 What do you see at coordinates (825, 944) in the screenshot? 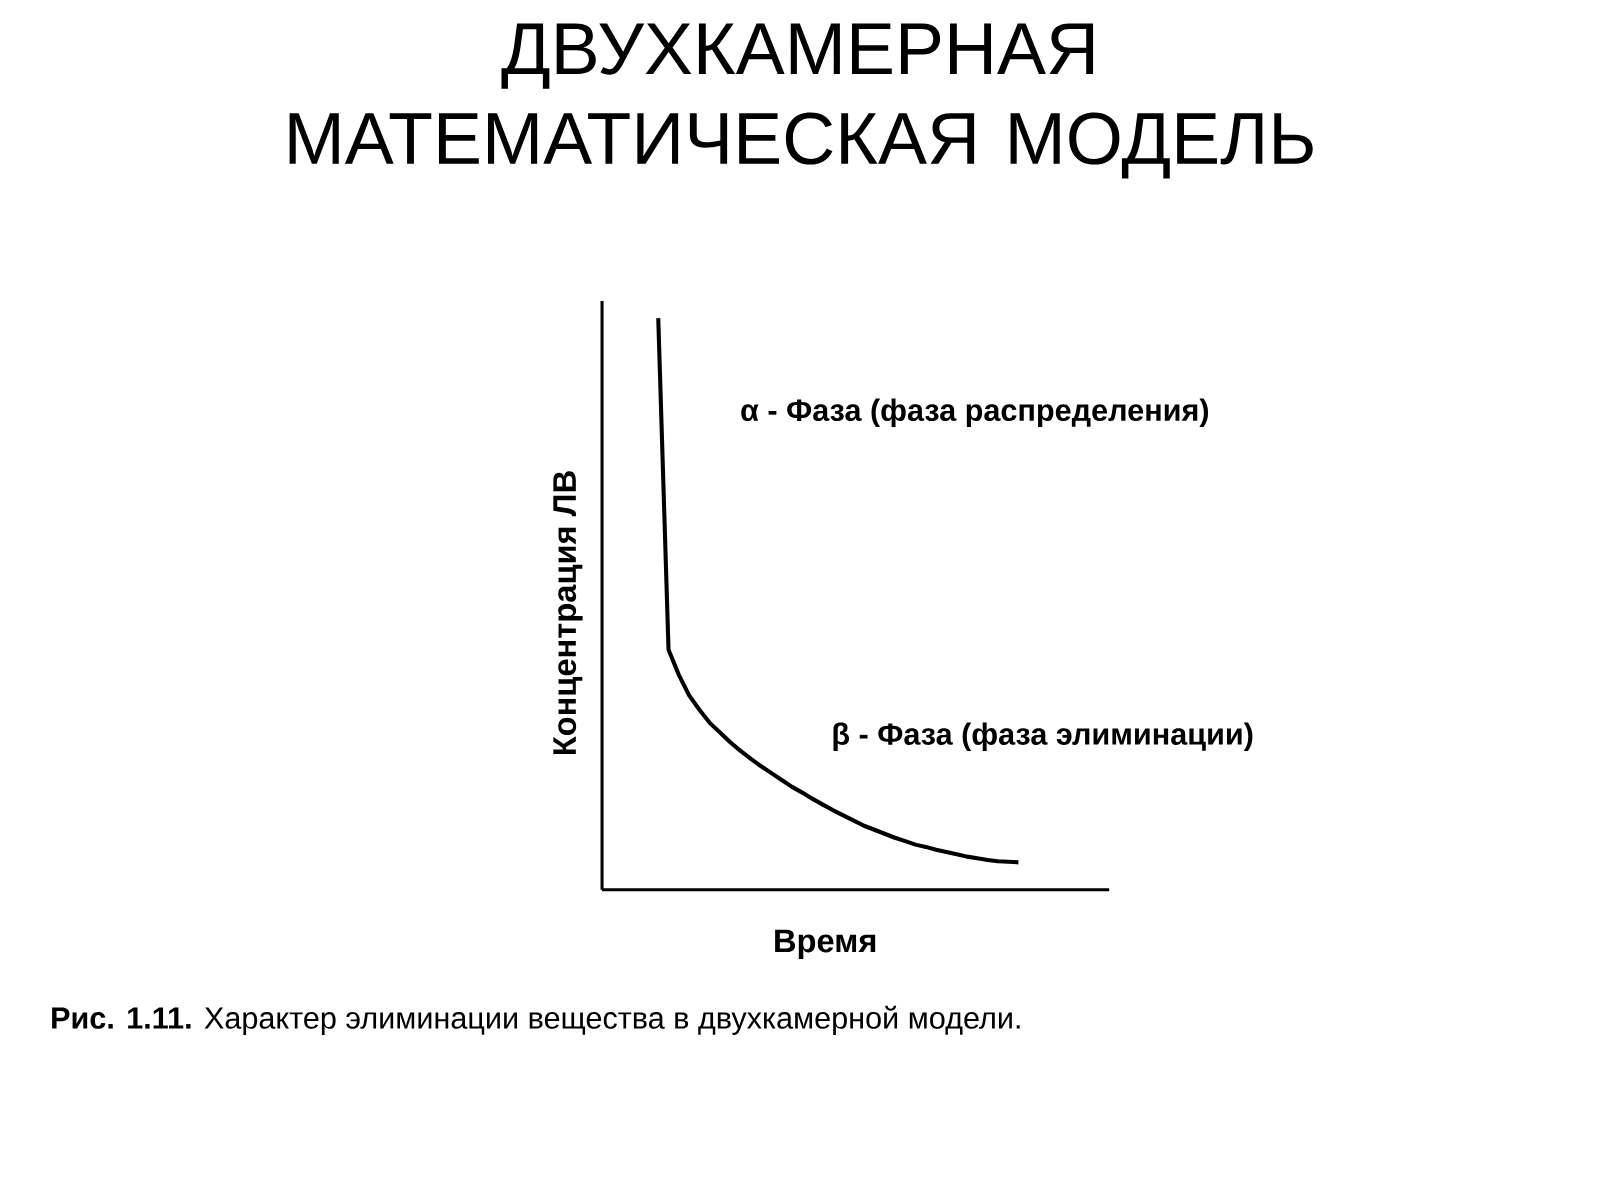
I see `x-axis-title: Время` at bounding box center [825, 944].